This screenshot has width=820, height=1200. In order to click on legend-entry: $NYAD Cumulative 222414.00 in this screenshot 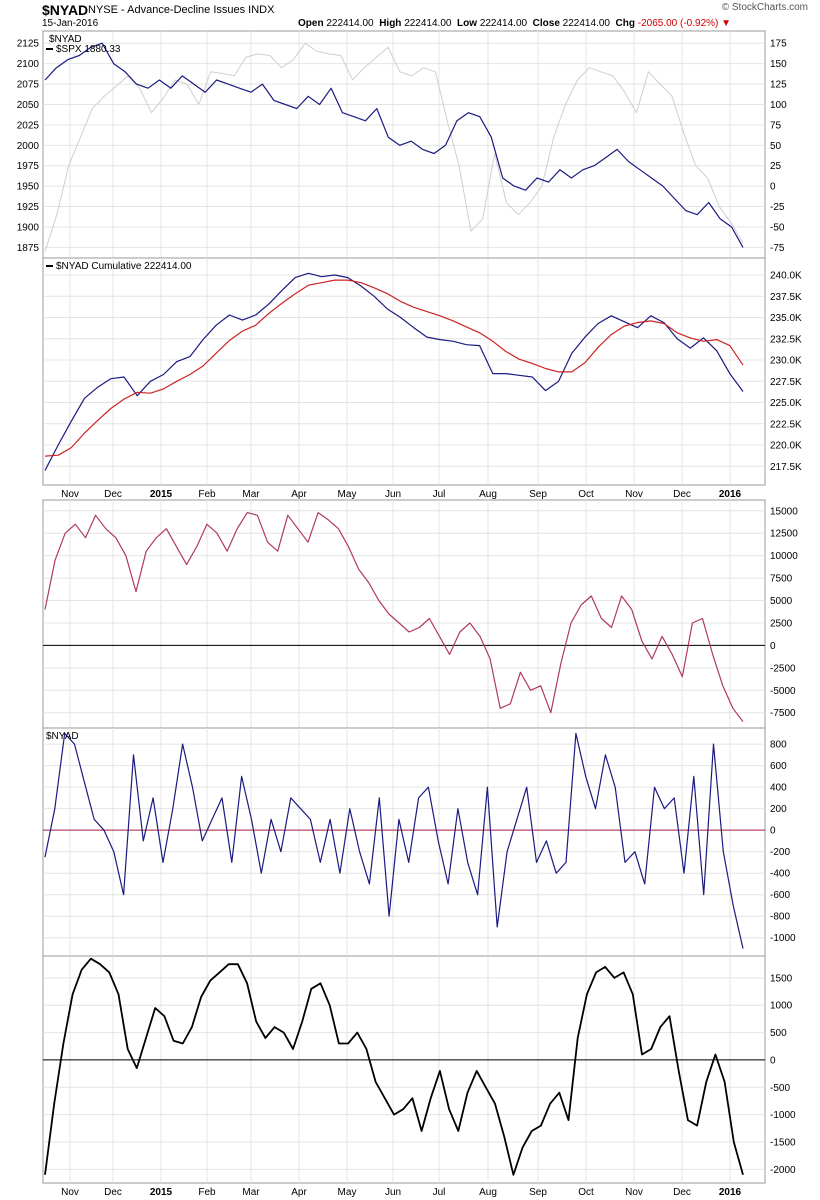, I will do `click(124, 266)`.